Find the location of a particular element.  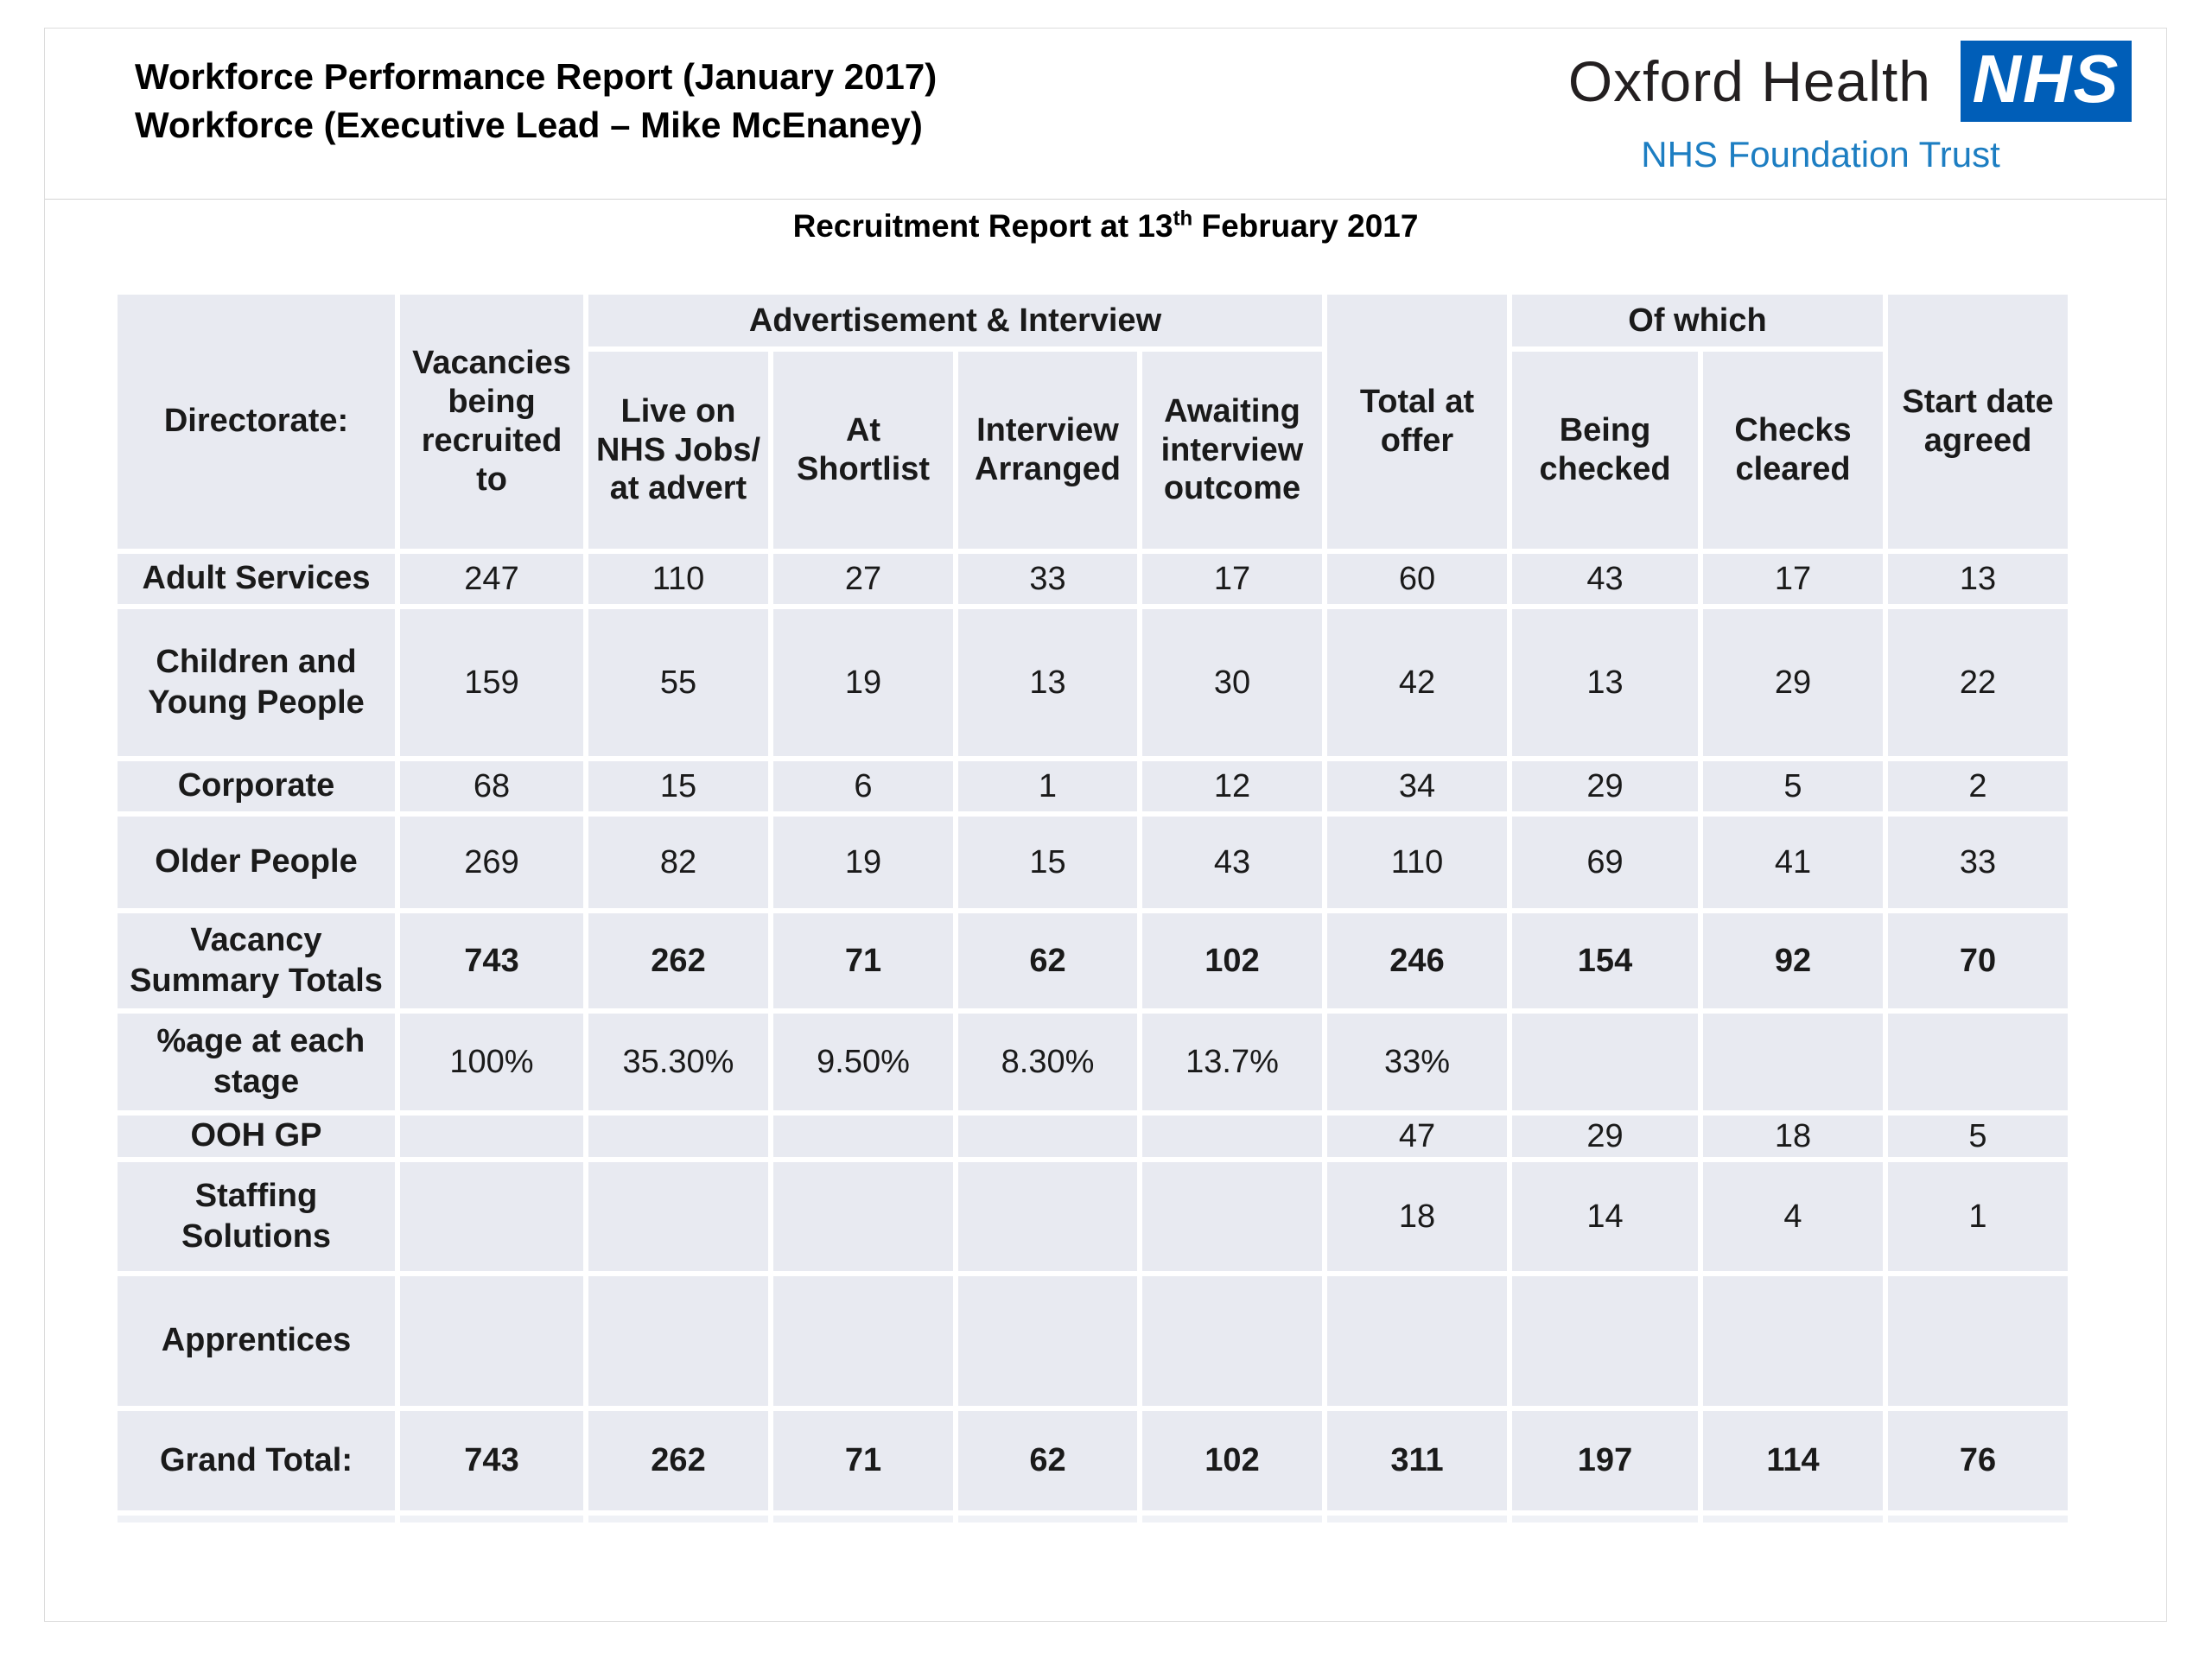

value-cell: 69 is located at coordinates (1605, 862).